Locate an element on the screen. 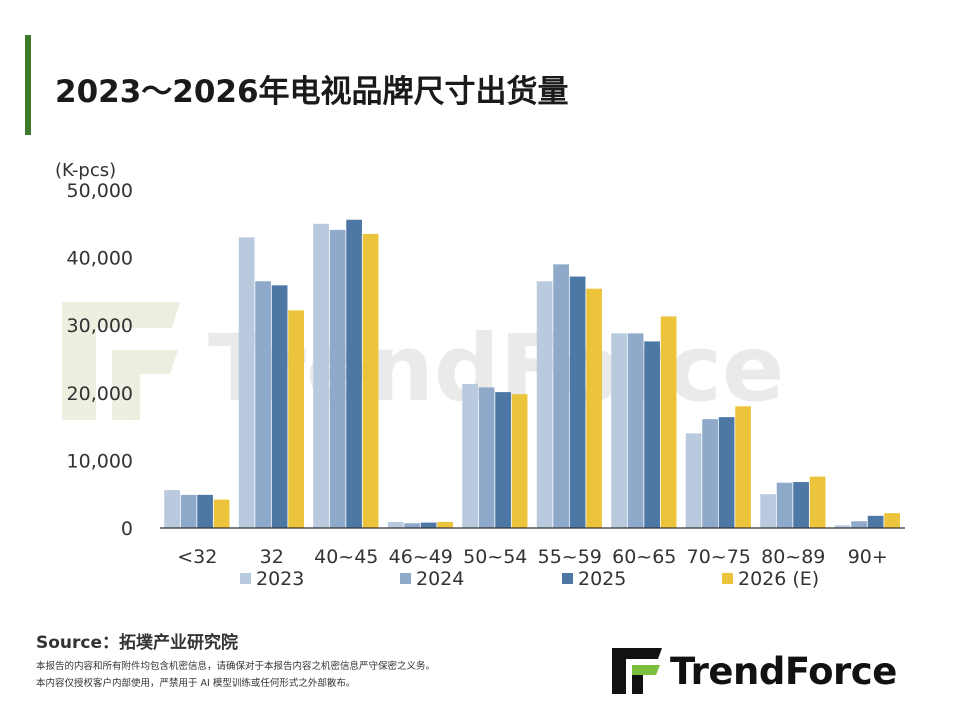  y-tick-label: 30,000 is located at coordinates (100, 326).